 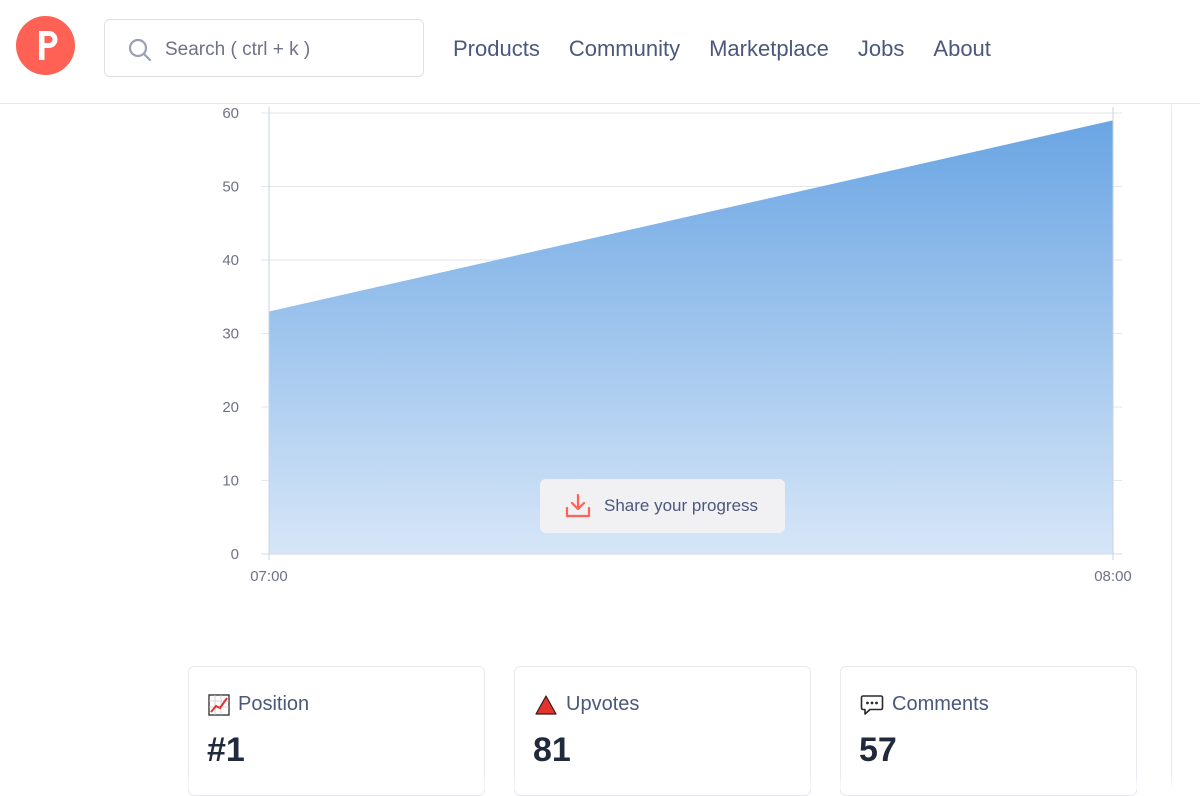 What do you see at coordinates (219, 704) in the screenshot?
I see `chart-increasing-icon` at bounding box center [219, 704].